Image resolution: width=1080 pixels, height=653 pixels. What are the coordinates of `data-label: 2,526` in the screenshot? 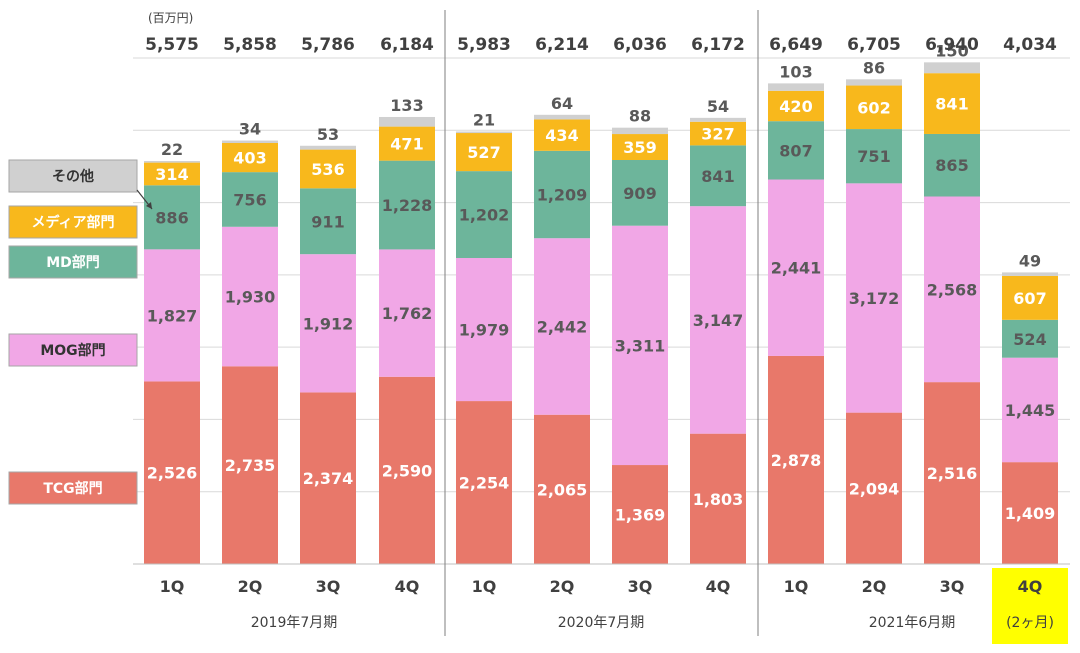 It's located at (172, 473).